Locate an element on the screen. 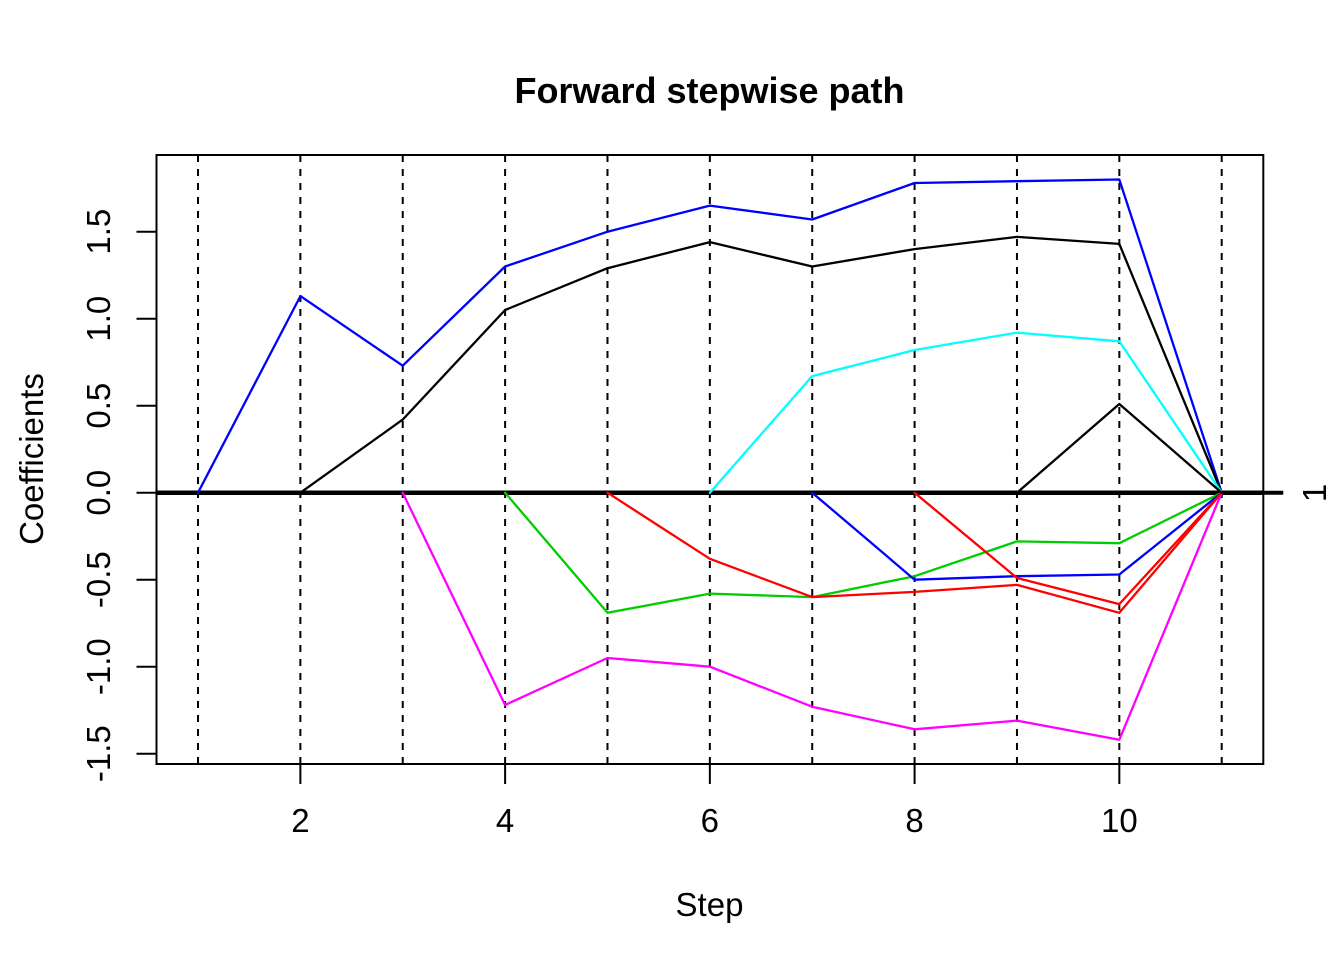 Image resolution: width=1344 pixels, height=960 pixels. x-tick-label: 8 is located at coordinates (914, 820).